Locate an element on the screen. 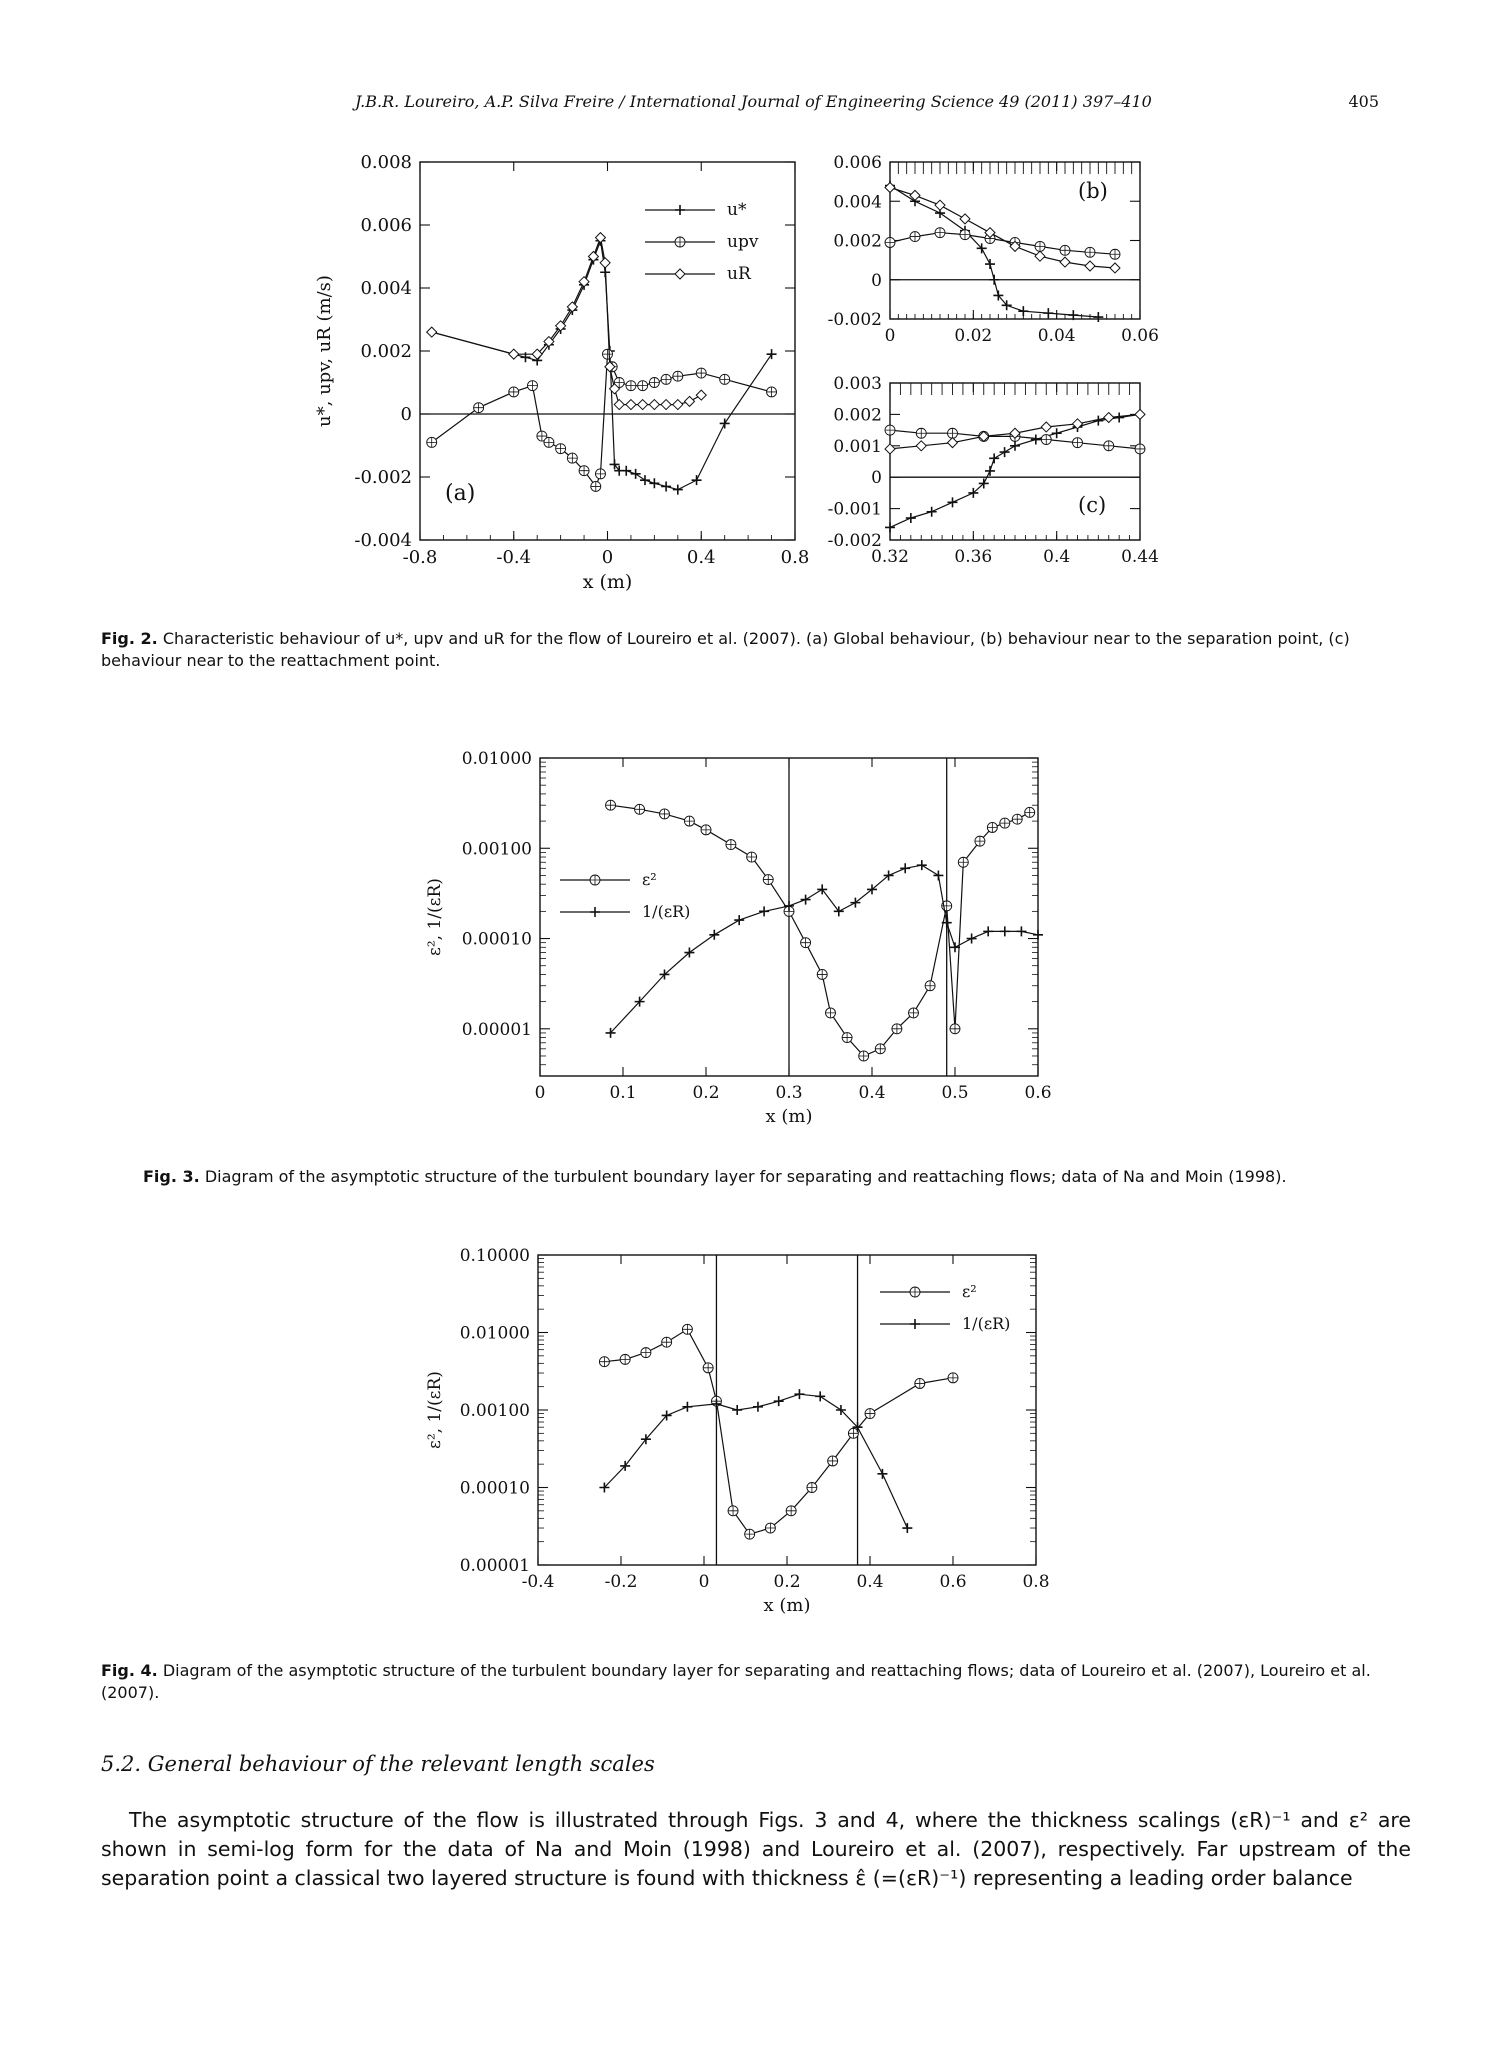  fig2a-ytick-label: -0.004 is located at coordinates (383, 540).